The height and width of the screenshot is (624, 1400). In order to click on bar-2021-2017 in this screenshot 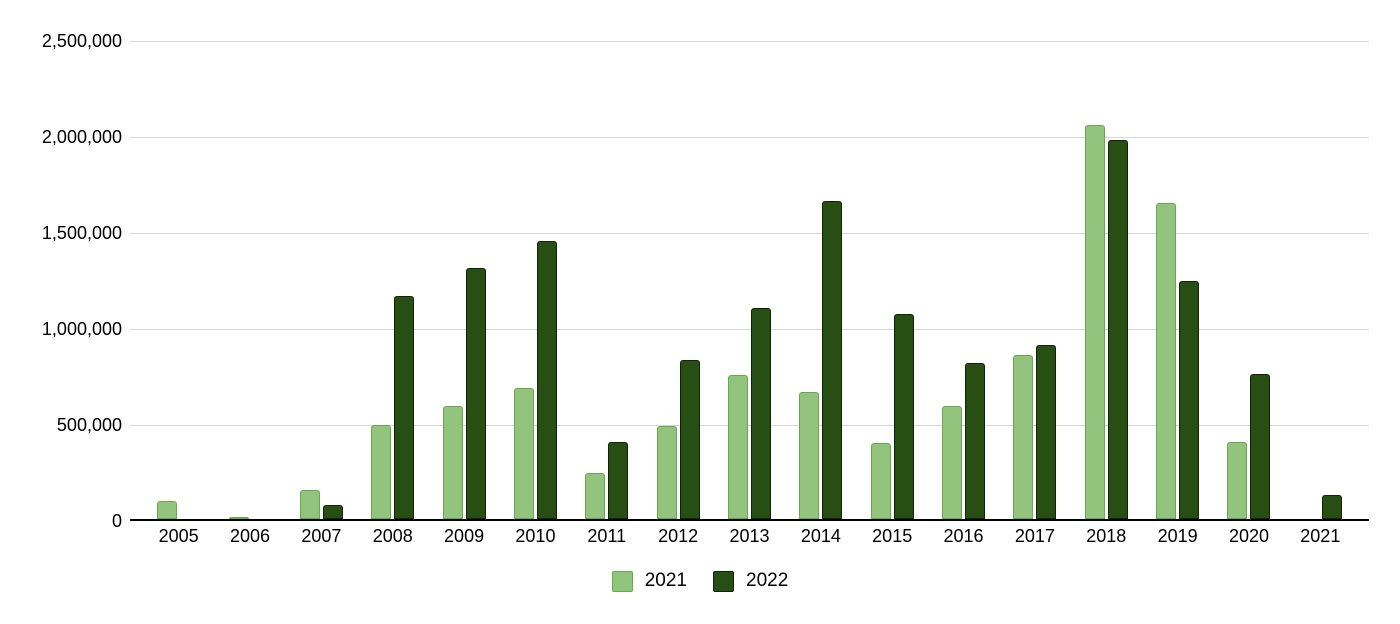, I will do `click(1023, 436)`.